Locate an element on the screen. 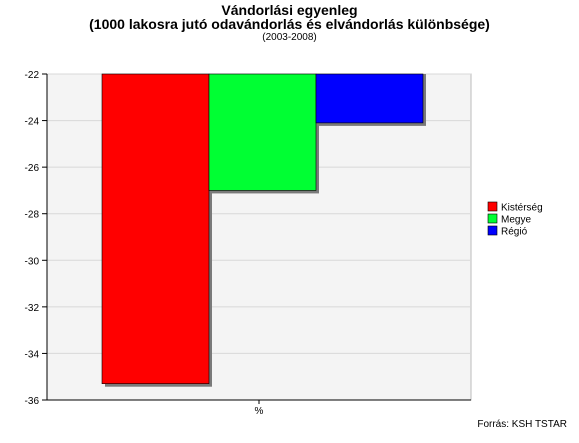 This screenshot has width=579, height=443. x-category-label: % is located at coordinates (259, 411).